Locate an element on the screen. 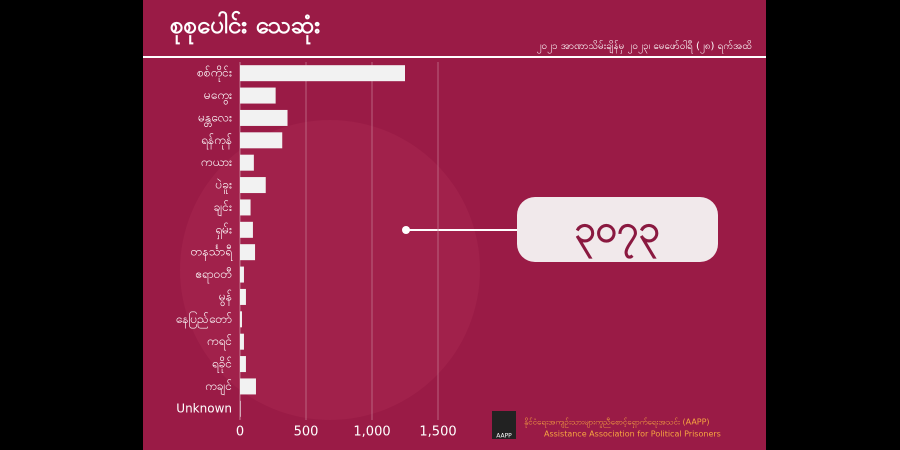  y-tick-label: ရှမ်း is located at coordinates (223, 230).